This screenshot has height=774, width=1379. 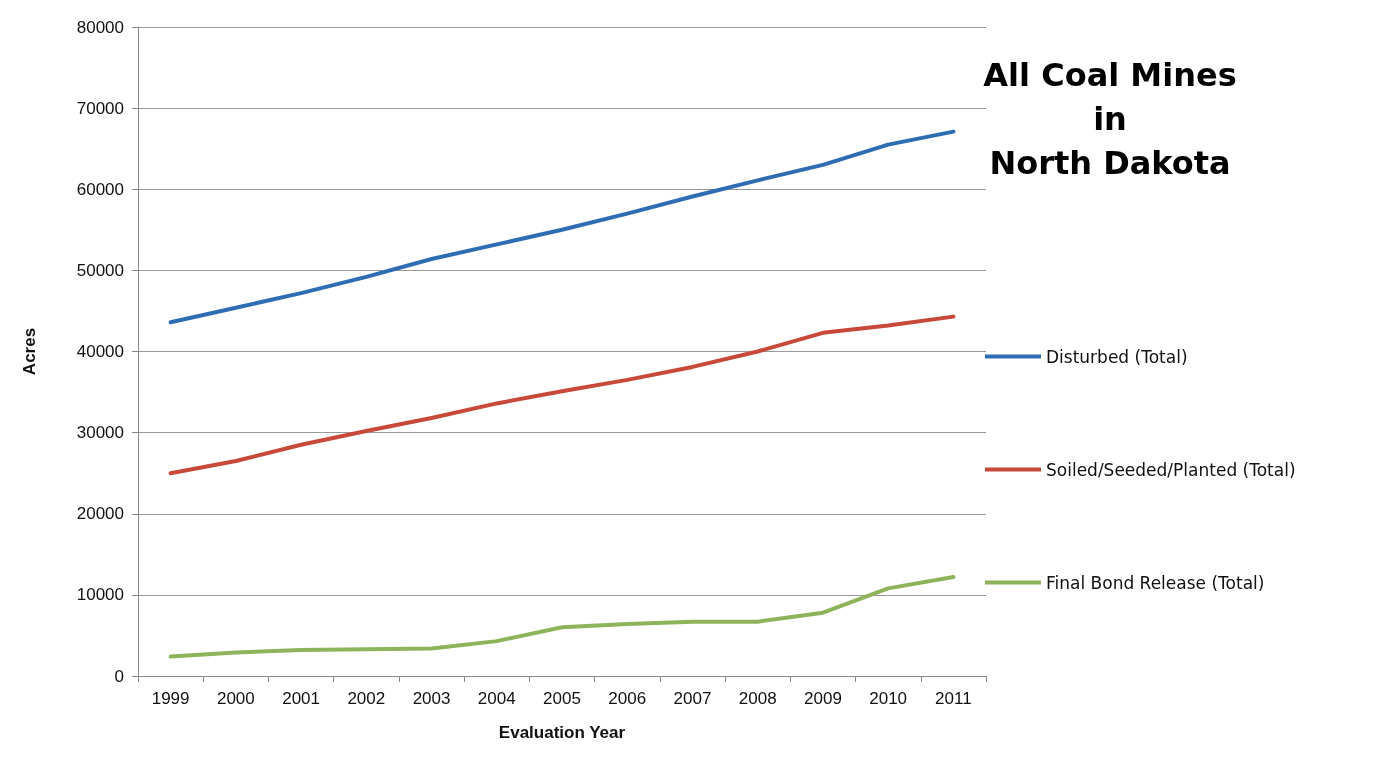 What do you see at coordinates (953, 698) in the screenshot?
I see `x-tick-label: 2011` at bounding box center [953, 698].